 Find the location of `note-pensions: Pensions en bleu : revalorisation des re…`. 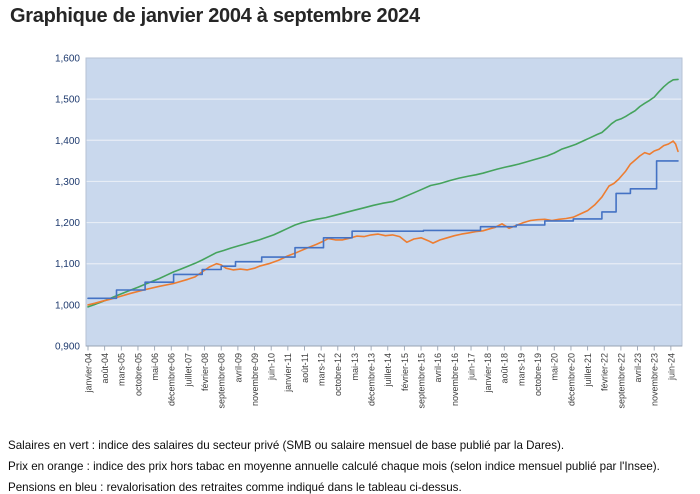

note-pensions: Pensions en bleu : revalorisation des re… is located at coordinates (235, 487).